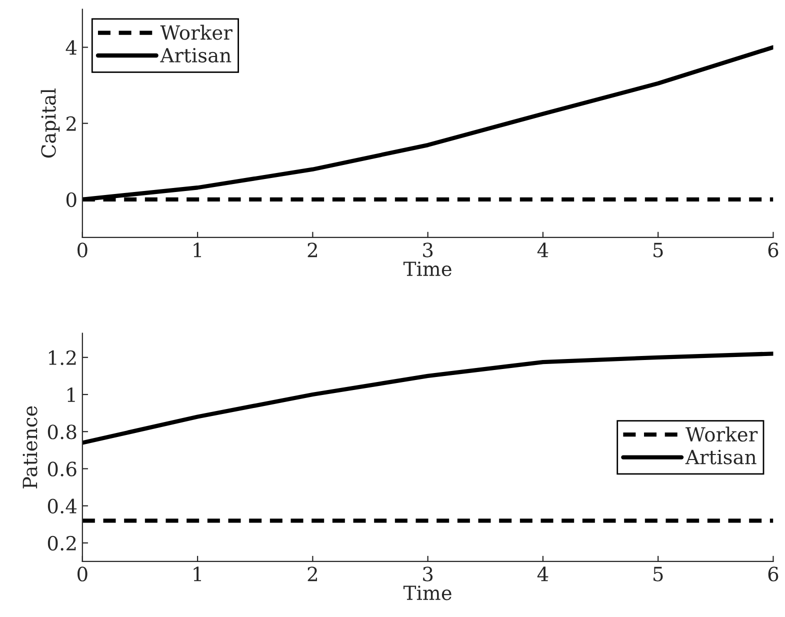  Describe the element at coordinates (71, 394) in the screenshot. I see `y-tick-label: 1` at that location.